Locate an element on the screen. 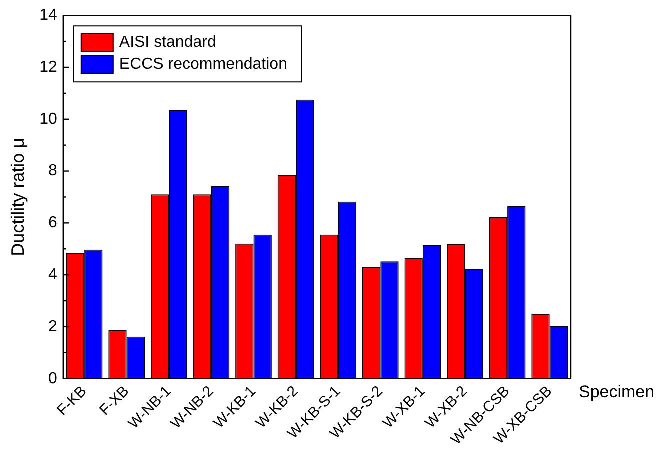  legend-label: ECCS recommendation is located at coordinates (203, 65).